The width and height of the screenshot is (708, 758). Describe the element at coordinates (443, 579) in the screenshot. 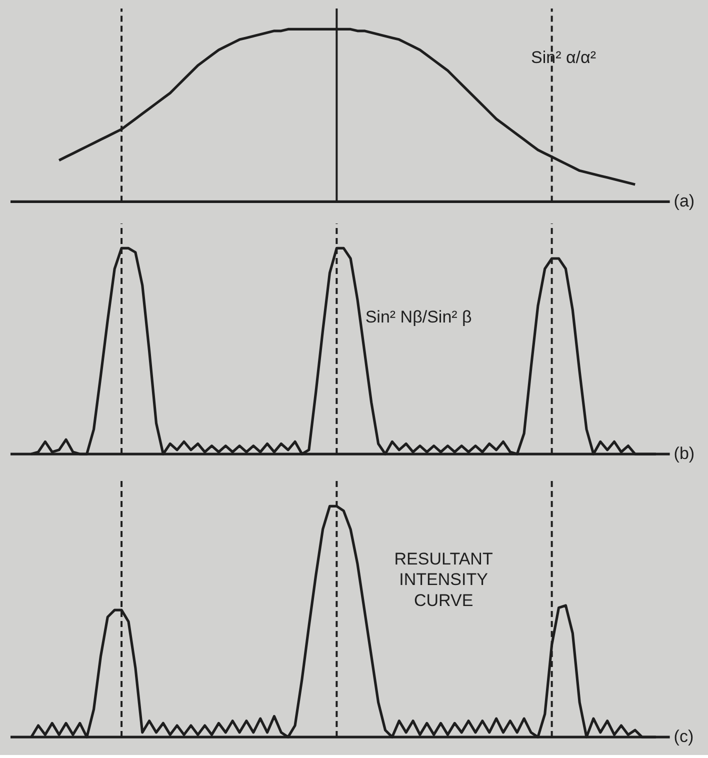

I see `series-label: RESULTANT INTENSITY CURVE` at that location.